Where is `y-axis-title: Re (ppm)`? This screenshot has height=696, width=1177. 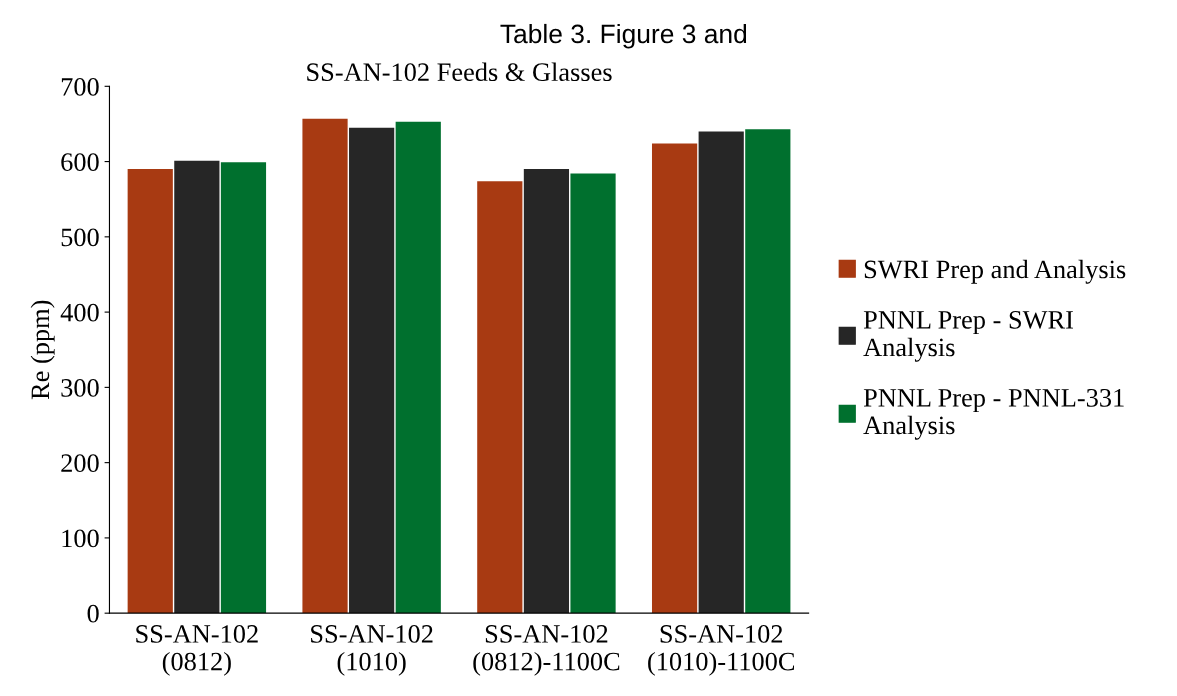
y-axis-title: Re (ppm) is located at coordinates (42, 350).